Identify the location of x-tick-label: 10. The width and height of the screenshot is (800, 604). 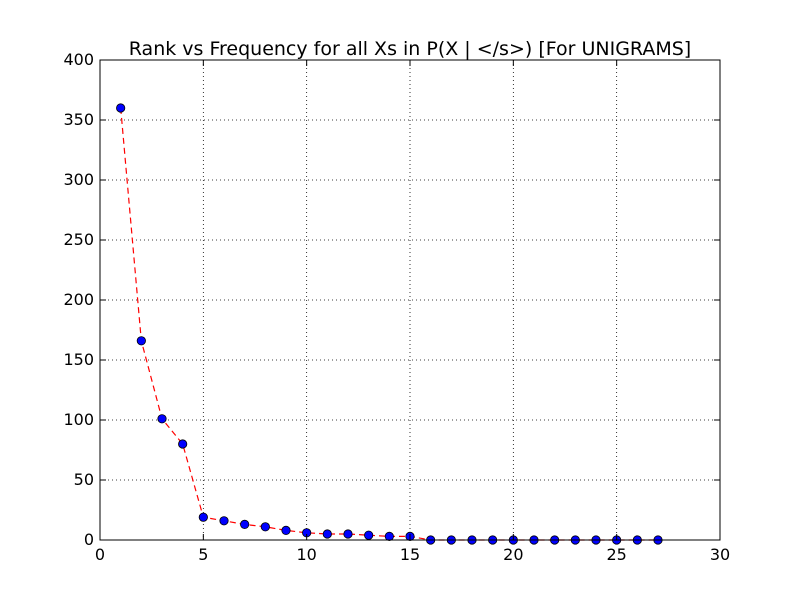
(306, 554).